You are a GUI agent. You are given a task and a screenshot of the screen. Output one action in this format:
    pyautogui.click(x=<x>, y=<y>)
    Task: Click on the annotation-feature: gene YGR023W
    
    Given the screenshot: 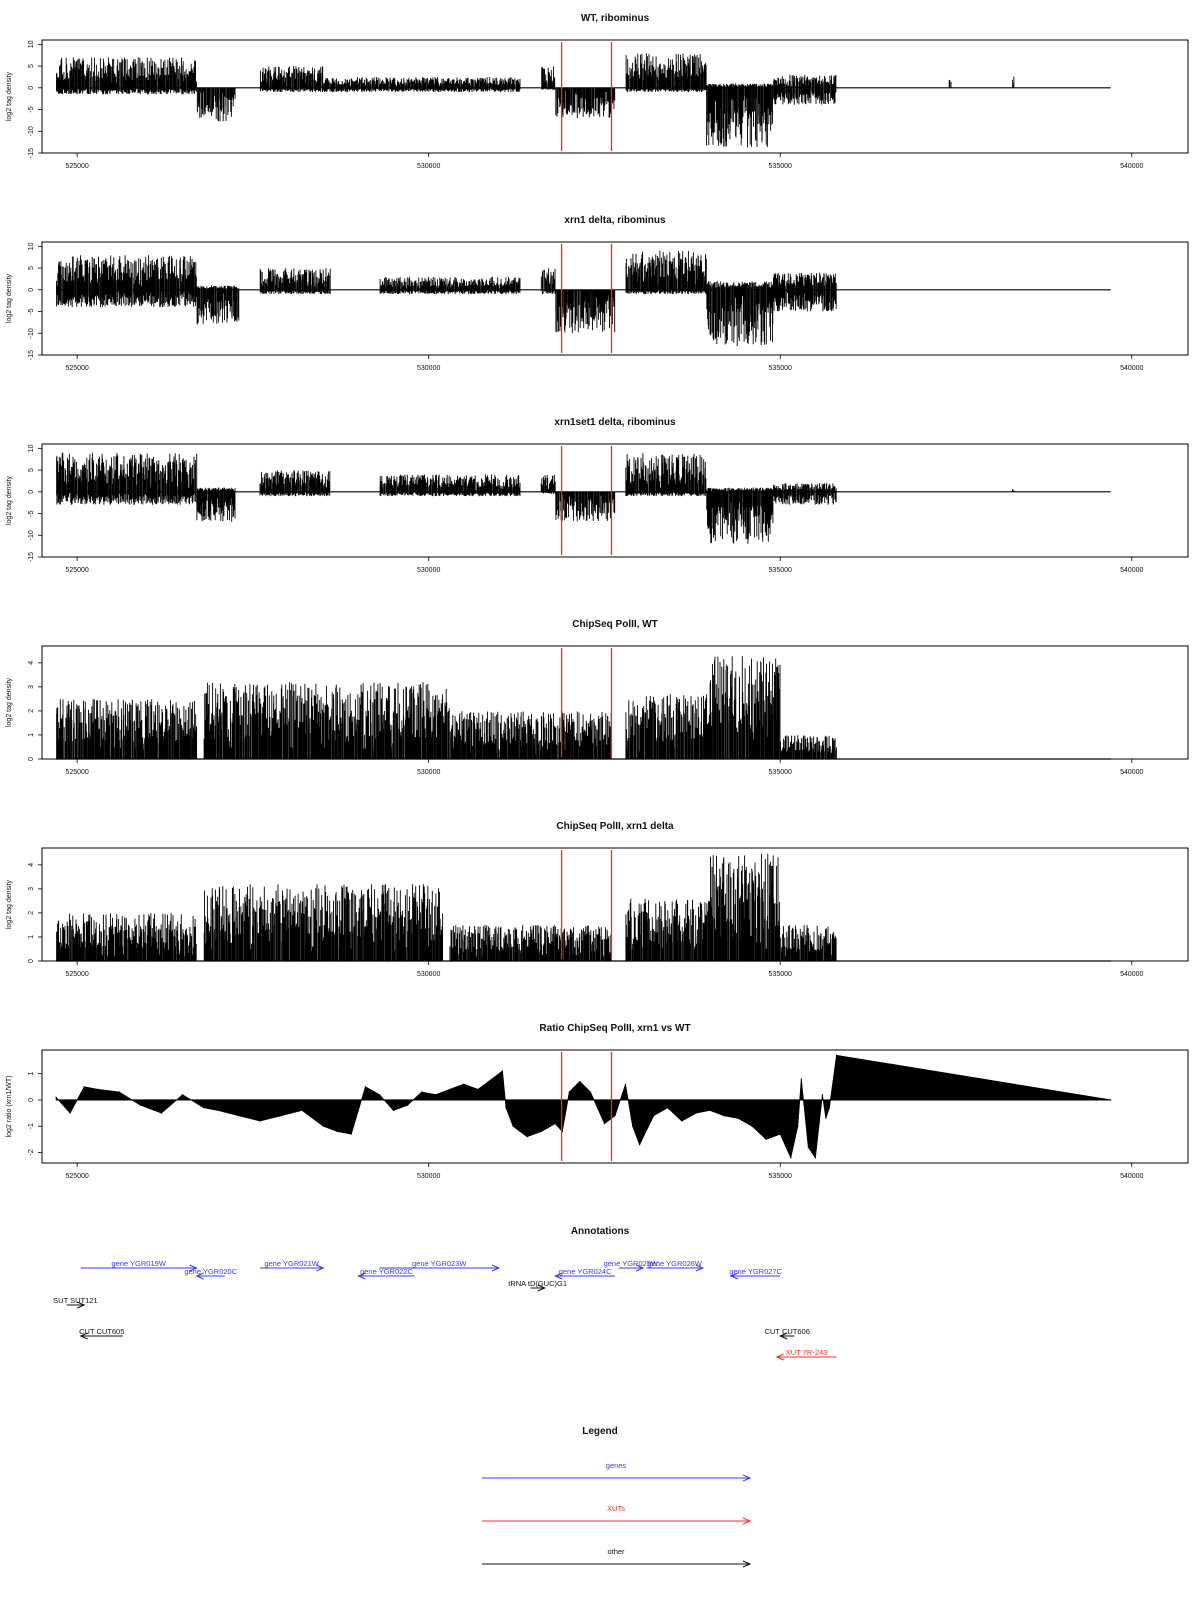 What is the action you would take?
    pyautogui.click(x=440, y=1265)
    